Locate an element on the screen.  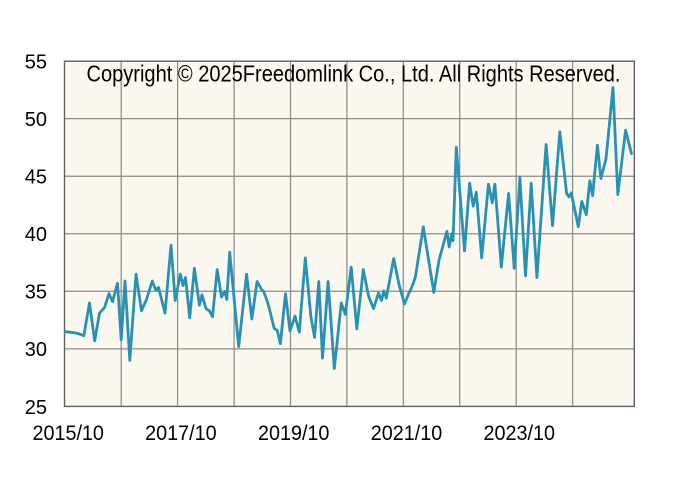
svg-text: 2017/10 is located at coordinates (181, 433).